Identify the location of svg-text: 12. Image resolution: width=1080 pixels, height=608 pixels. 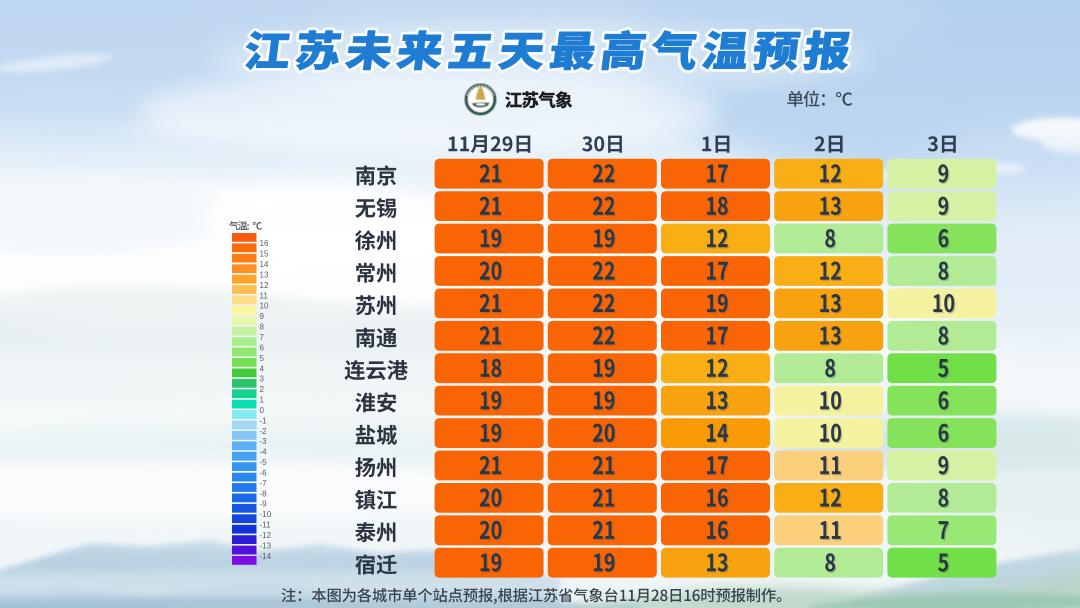
(264, 285).